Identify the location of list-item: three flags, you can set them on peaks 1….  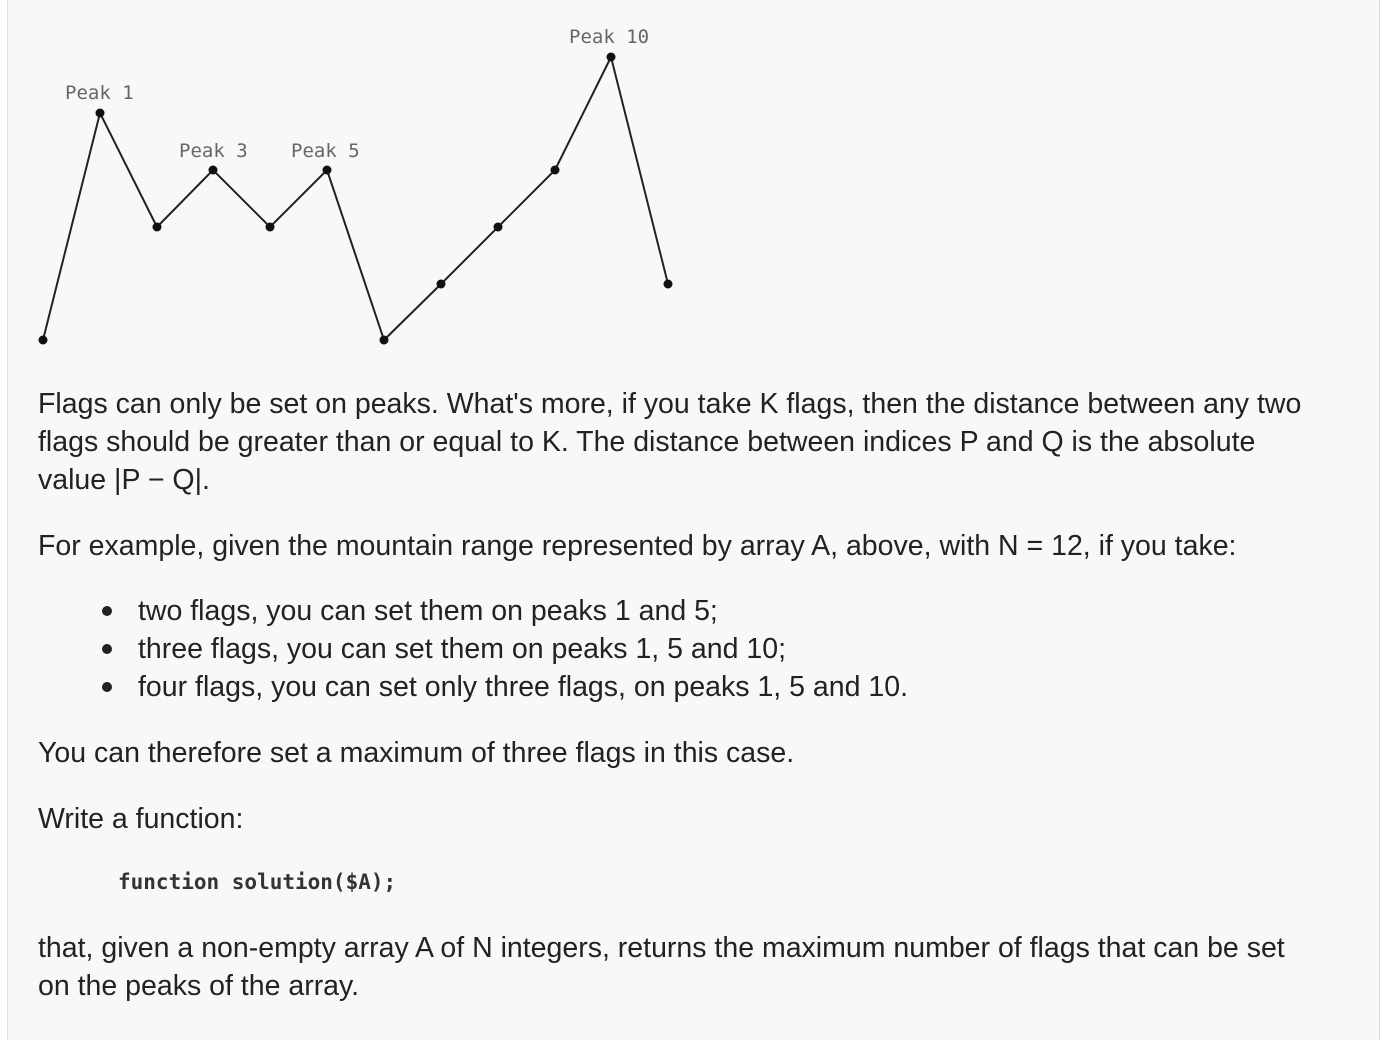
(504, 649).